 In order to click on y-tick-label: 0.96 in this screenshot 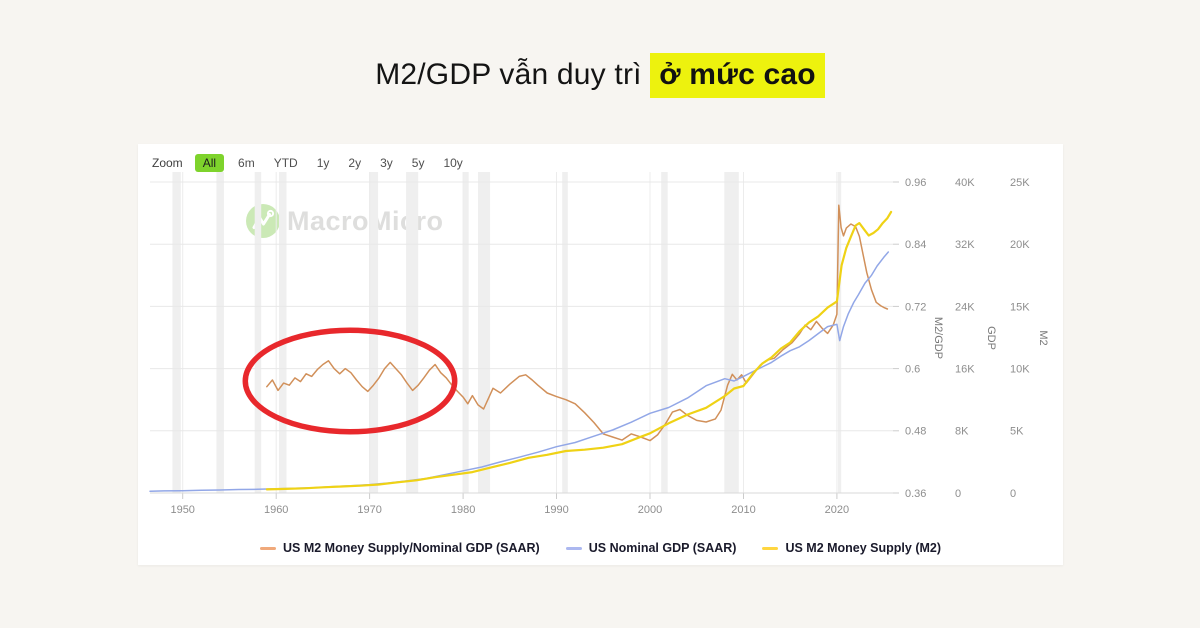, I will do `click(915, 183)`.